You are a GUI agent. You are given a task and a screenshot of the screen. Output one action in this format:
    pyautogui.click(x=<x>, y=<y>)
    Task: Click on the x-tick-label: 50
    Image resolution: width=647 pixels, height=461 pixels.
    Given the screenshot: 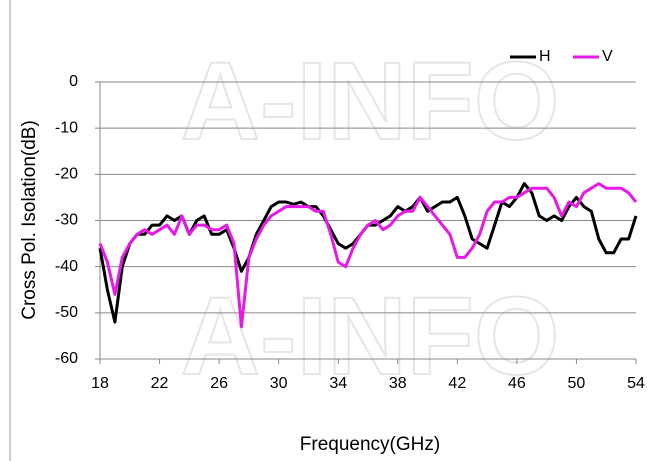 What is the action you would take?
    pyautogui.click(x=577, y=383)
    